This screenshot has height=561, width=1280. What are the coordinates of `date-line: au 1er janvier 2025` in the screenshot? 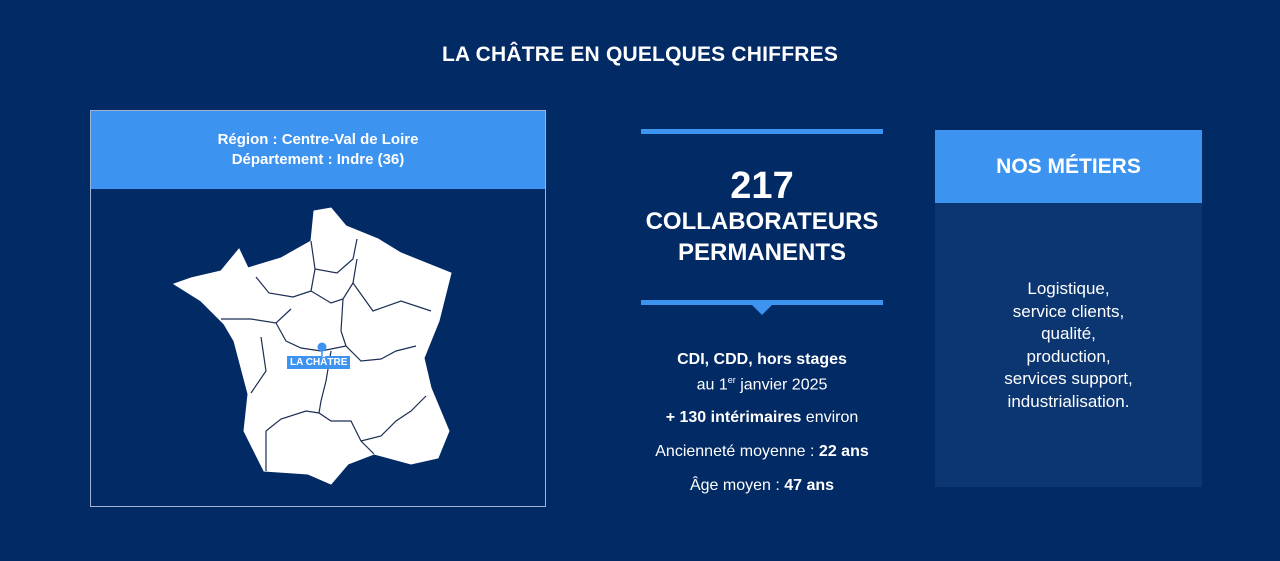 It's located at (762, 382).